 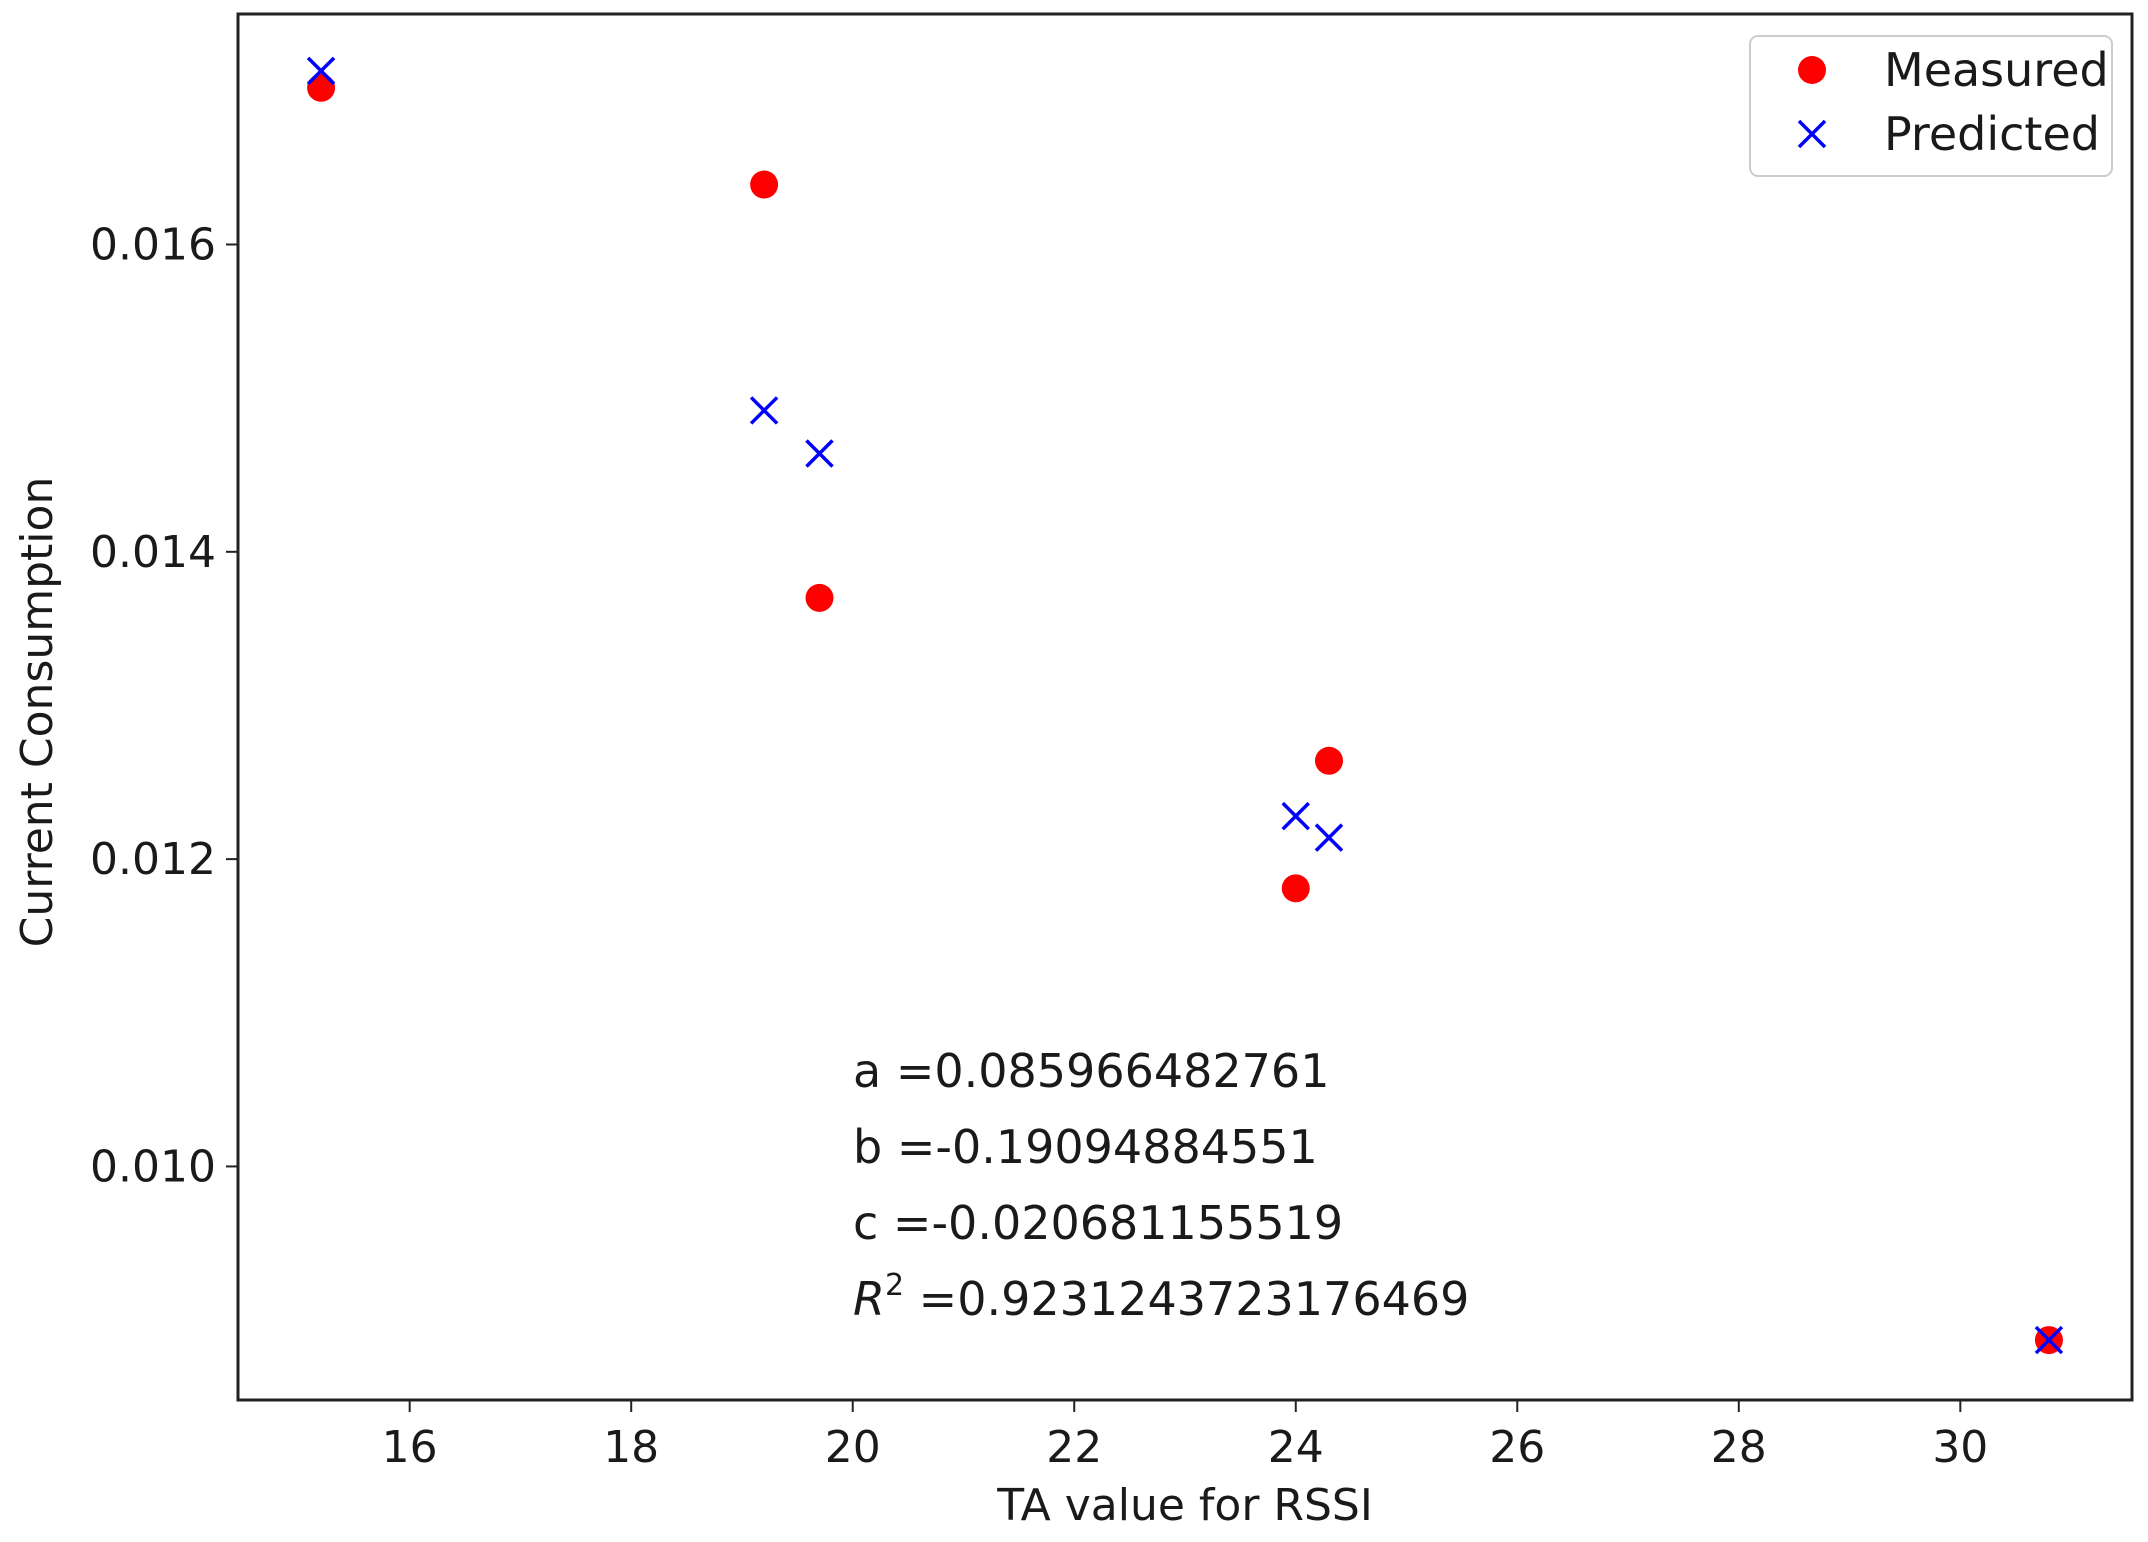 What do you see at coordinates (1992, 134) in the screenshot?
I see `legend-label-predicted: Predicted` at bounding box center [1992, 134].